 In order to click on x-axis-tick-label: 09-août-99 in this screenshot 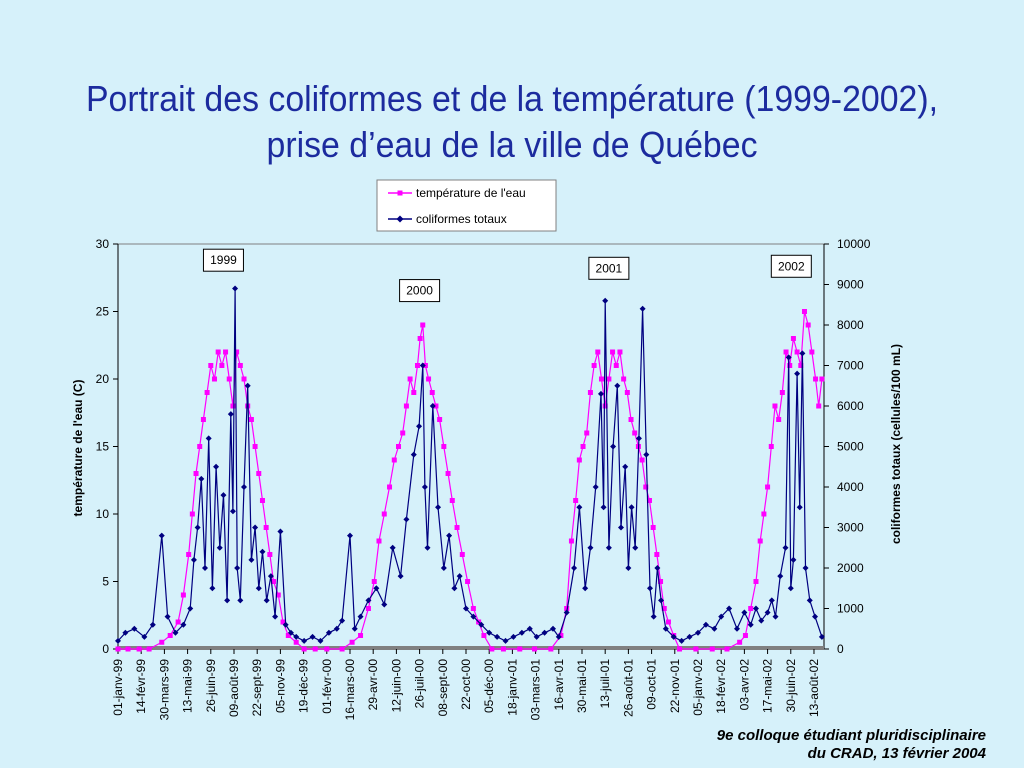, I will do `click(234, 688)`.